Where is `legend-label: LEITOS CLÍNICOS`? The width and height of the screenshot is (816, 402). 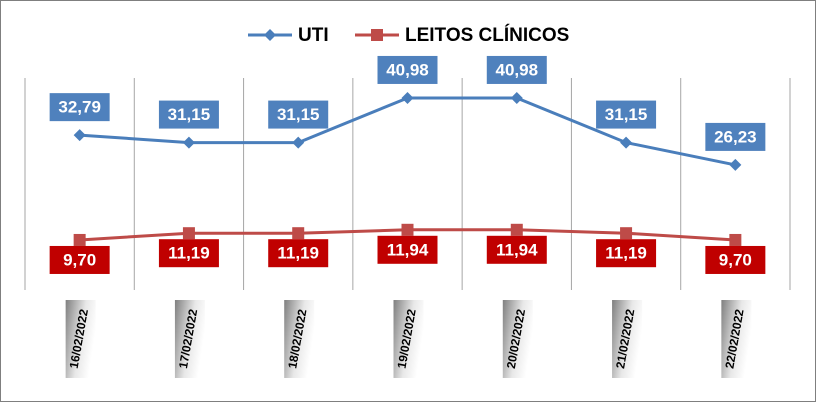
legend-label: LEITOS CLÍNICOS is located at coordinates (487, 35).